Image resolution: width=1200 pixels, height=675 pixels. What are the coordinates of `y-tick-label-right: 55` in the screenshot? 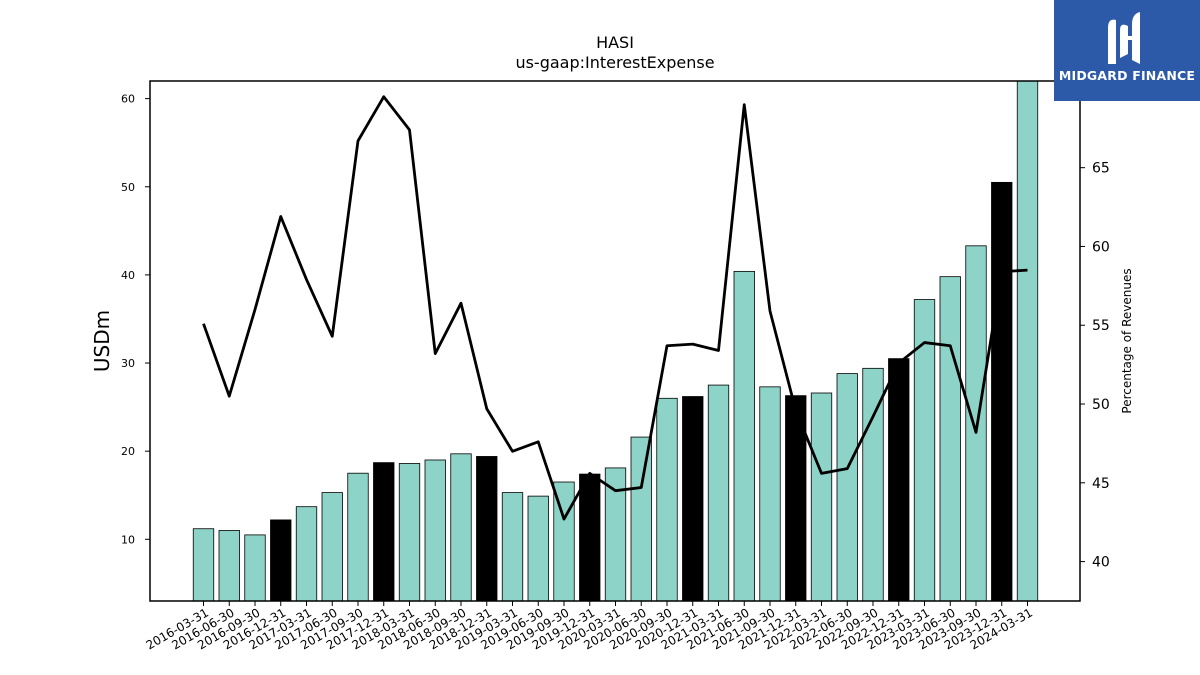 It's located at (1101, 326).